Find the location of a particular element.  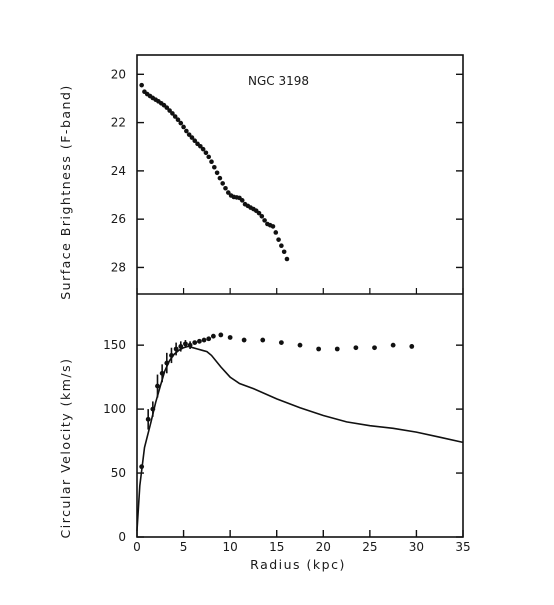

x-tick-label: 0 is located at coordinates (137, 547).